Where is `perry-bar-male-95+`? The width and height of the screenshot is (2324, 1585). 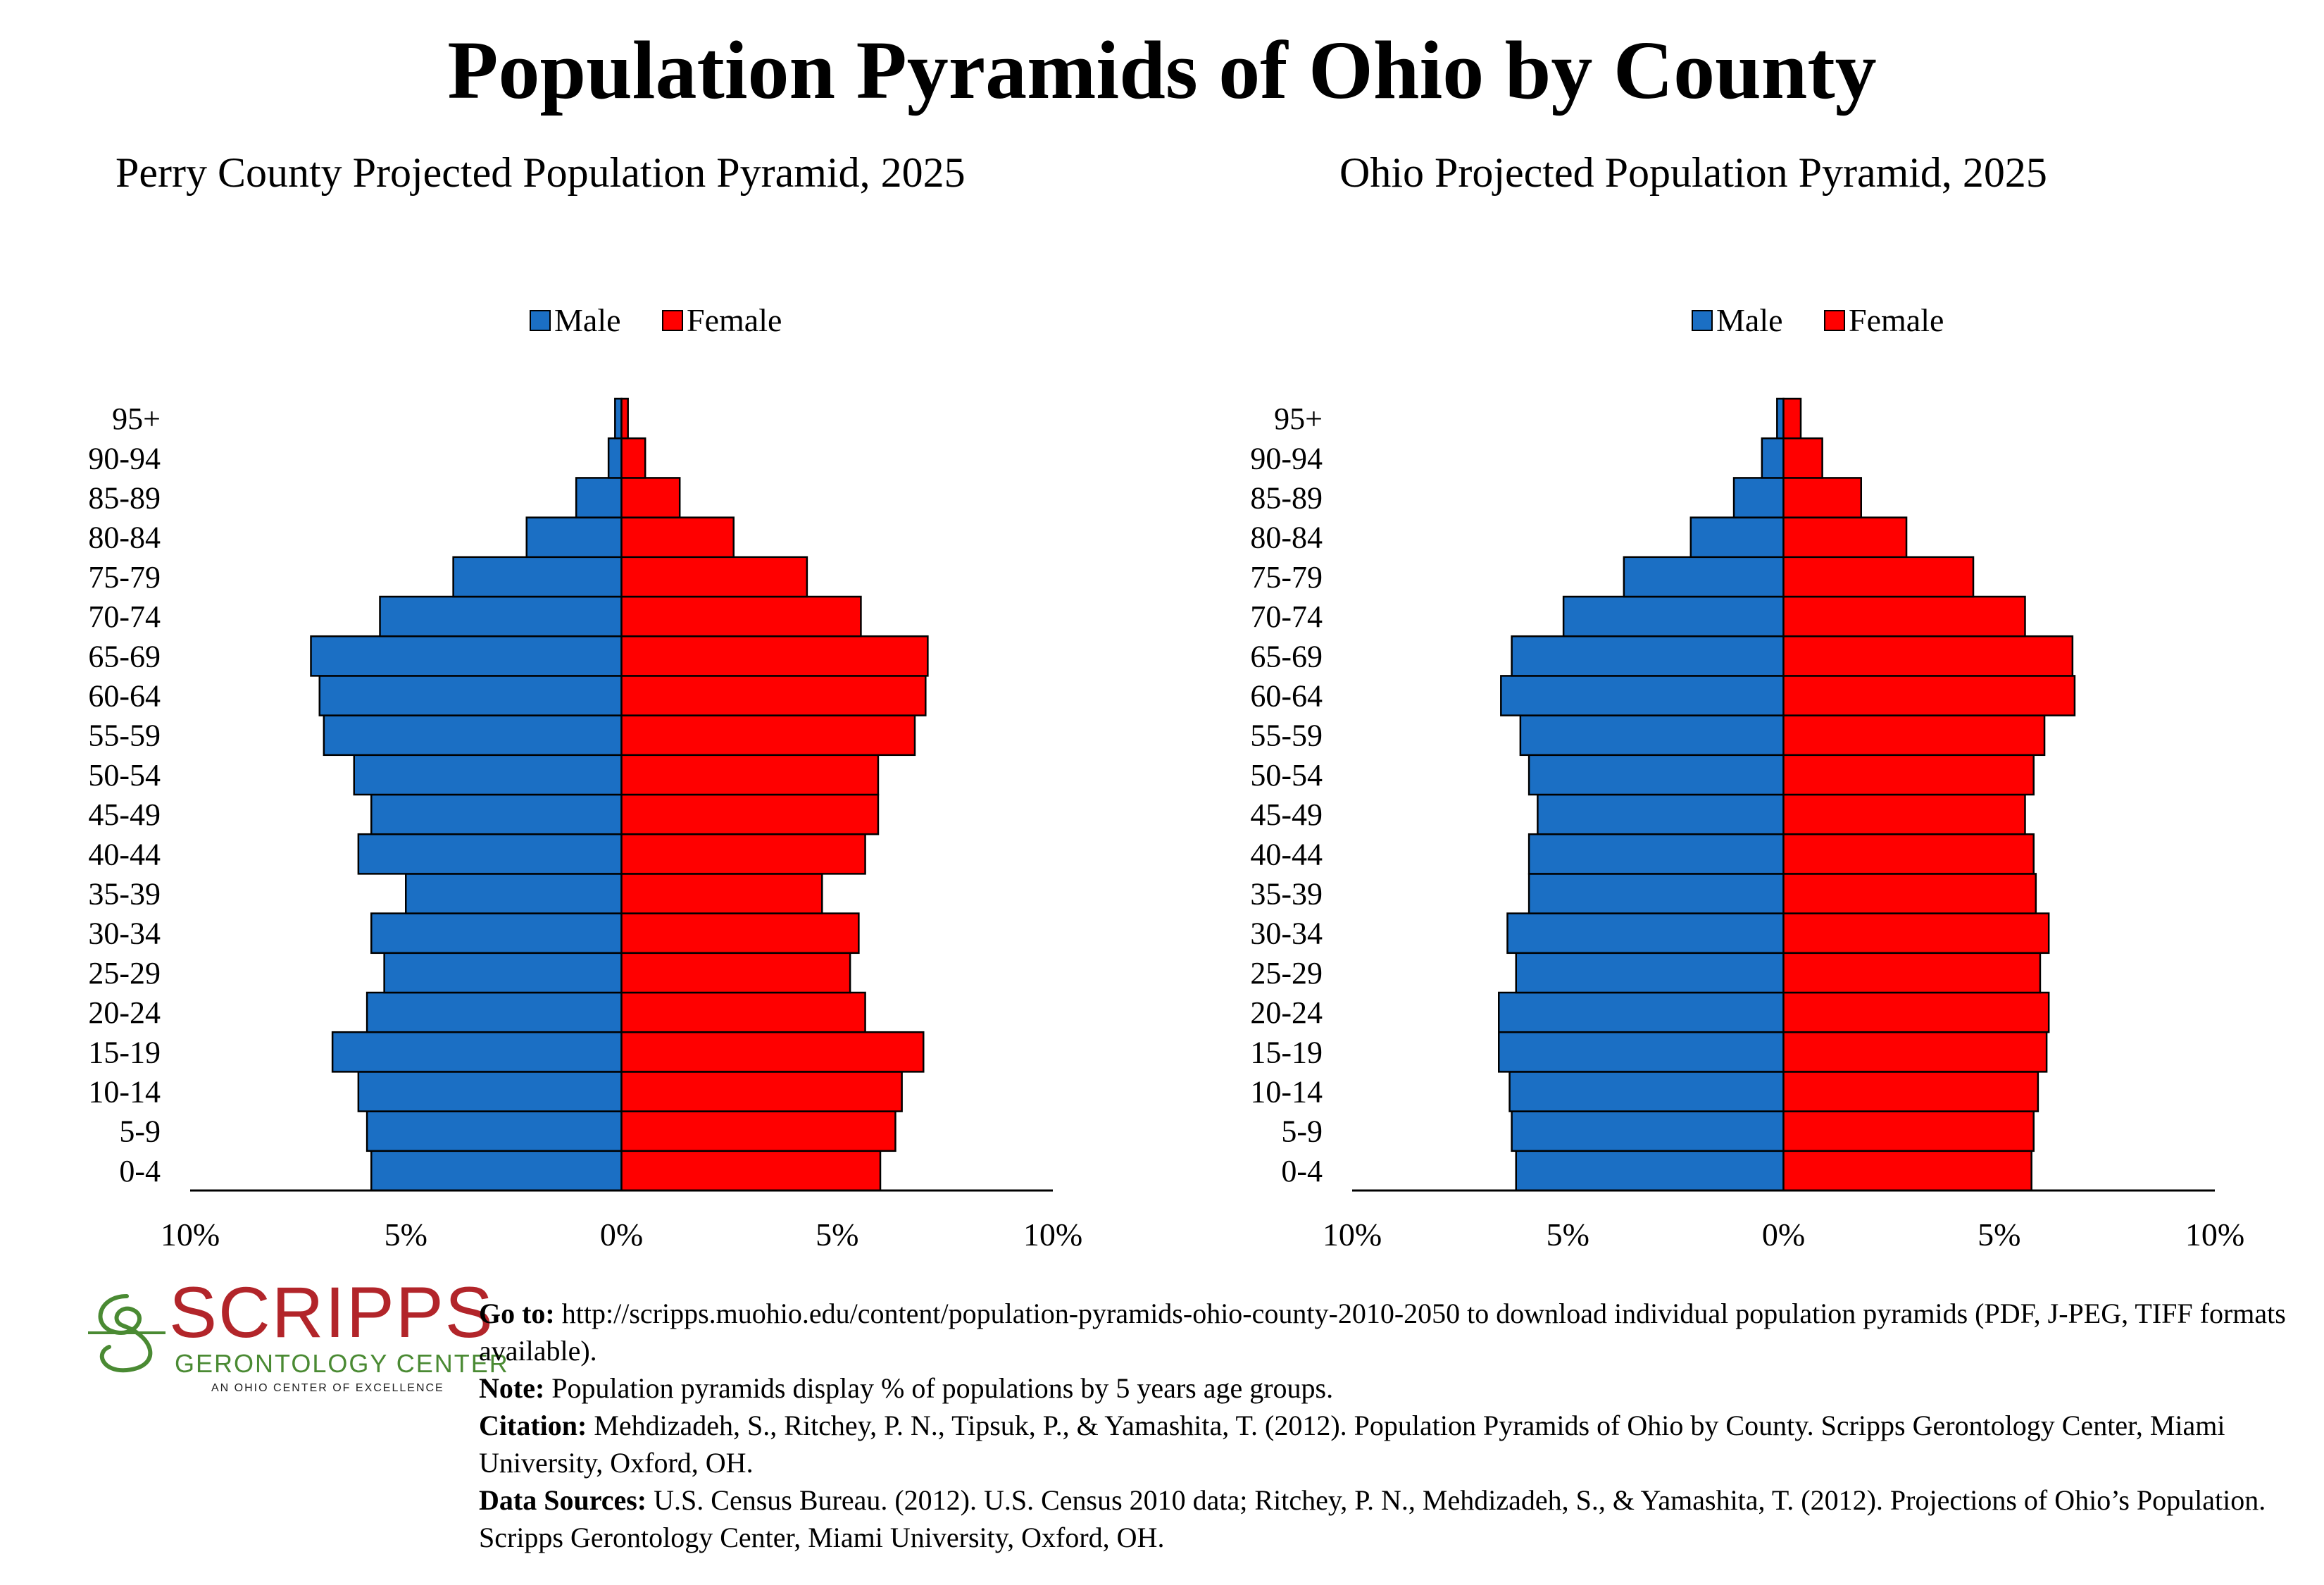
perry-bar-male-95+ is located at coordinates (618, 418).